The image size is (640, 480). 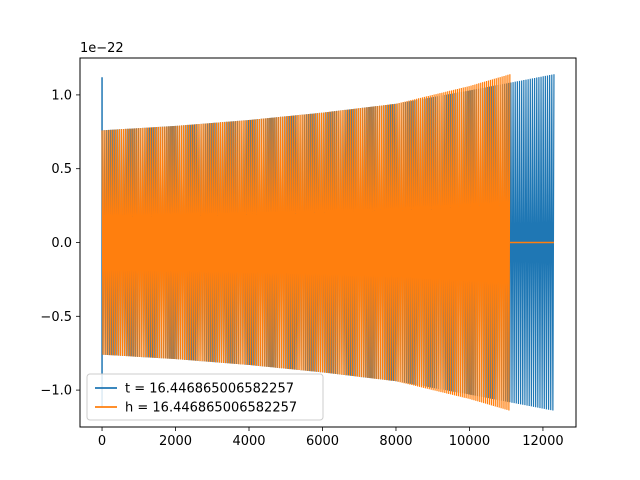 What do you see at coordinates (469, 441) in the screenshot?
I see `x-tick-label: 10000` at bounding box center [469, 441].